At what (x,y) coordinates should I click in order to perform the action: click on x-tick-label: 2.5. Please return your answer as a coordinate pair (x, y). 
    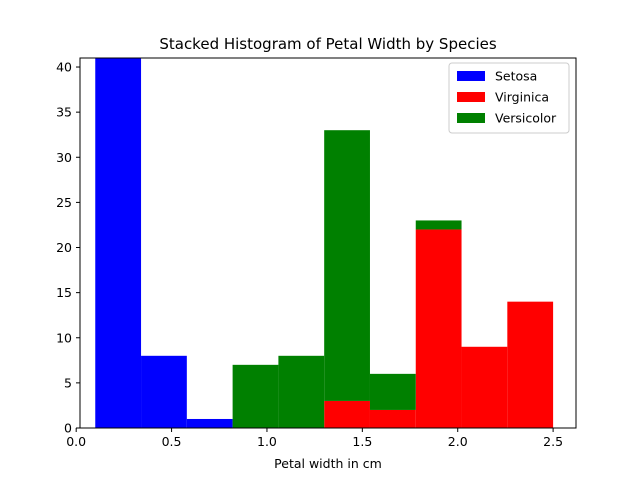
    Looking at the image, I should click on (553, 441).